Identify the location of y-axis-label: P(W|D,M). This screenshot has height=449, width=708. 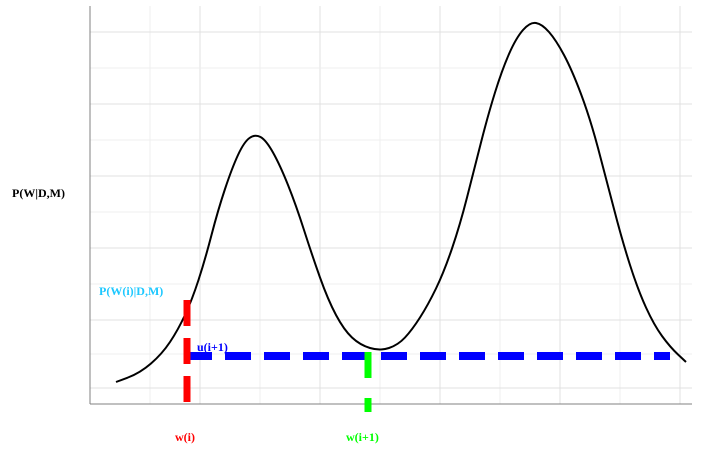
(38, 193).